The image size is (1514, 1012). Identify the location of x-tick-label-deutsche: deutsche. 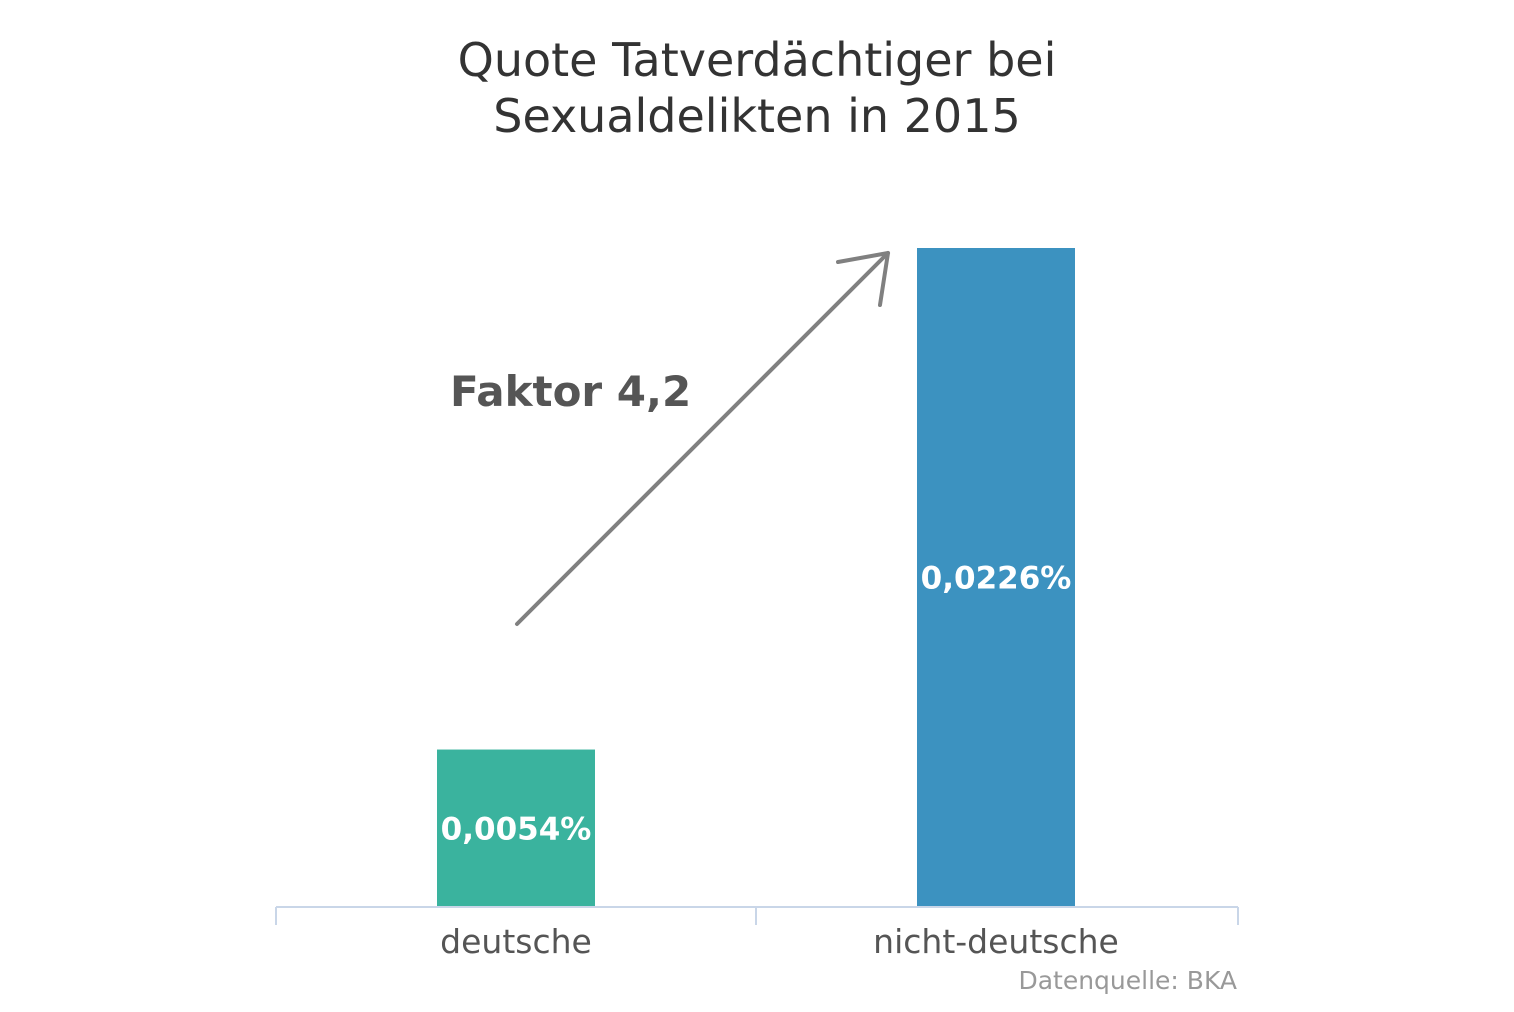
(516, 941).